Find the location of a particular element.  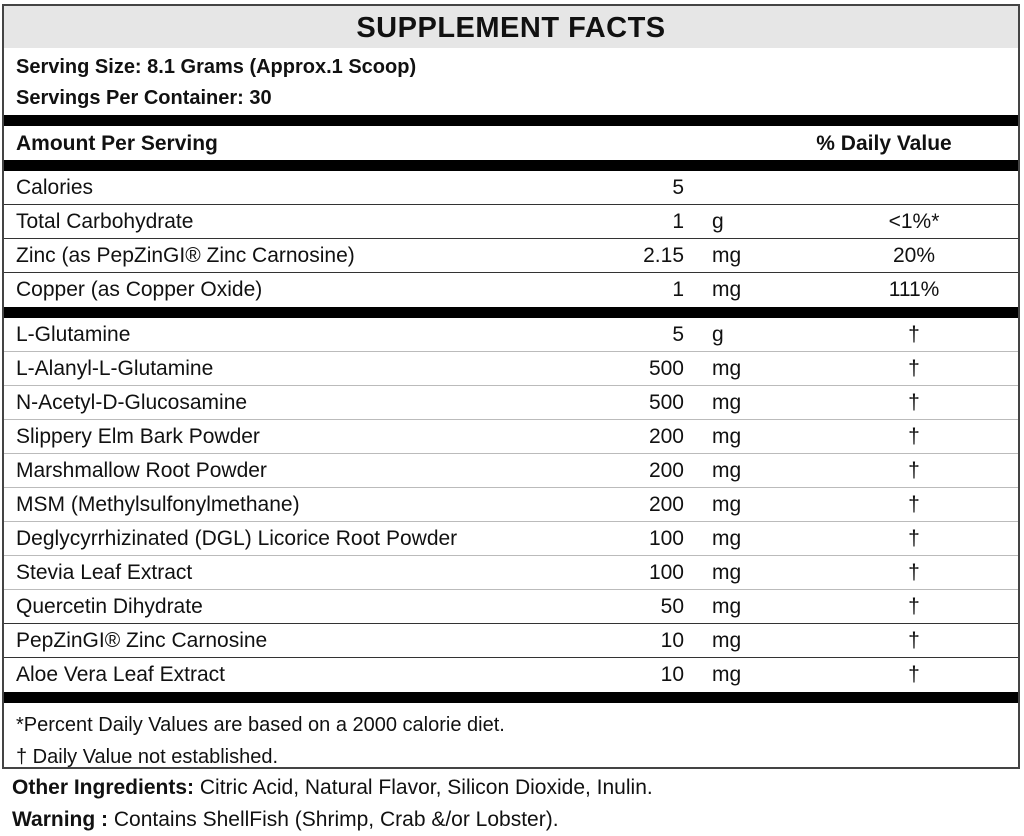

table-row: L-Alanyl-L-Glutamine 500 mg † is located at coordinates (511, 369).